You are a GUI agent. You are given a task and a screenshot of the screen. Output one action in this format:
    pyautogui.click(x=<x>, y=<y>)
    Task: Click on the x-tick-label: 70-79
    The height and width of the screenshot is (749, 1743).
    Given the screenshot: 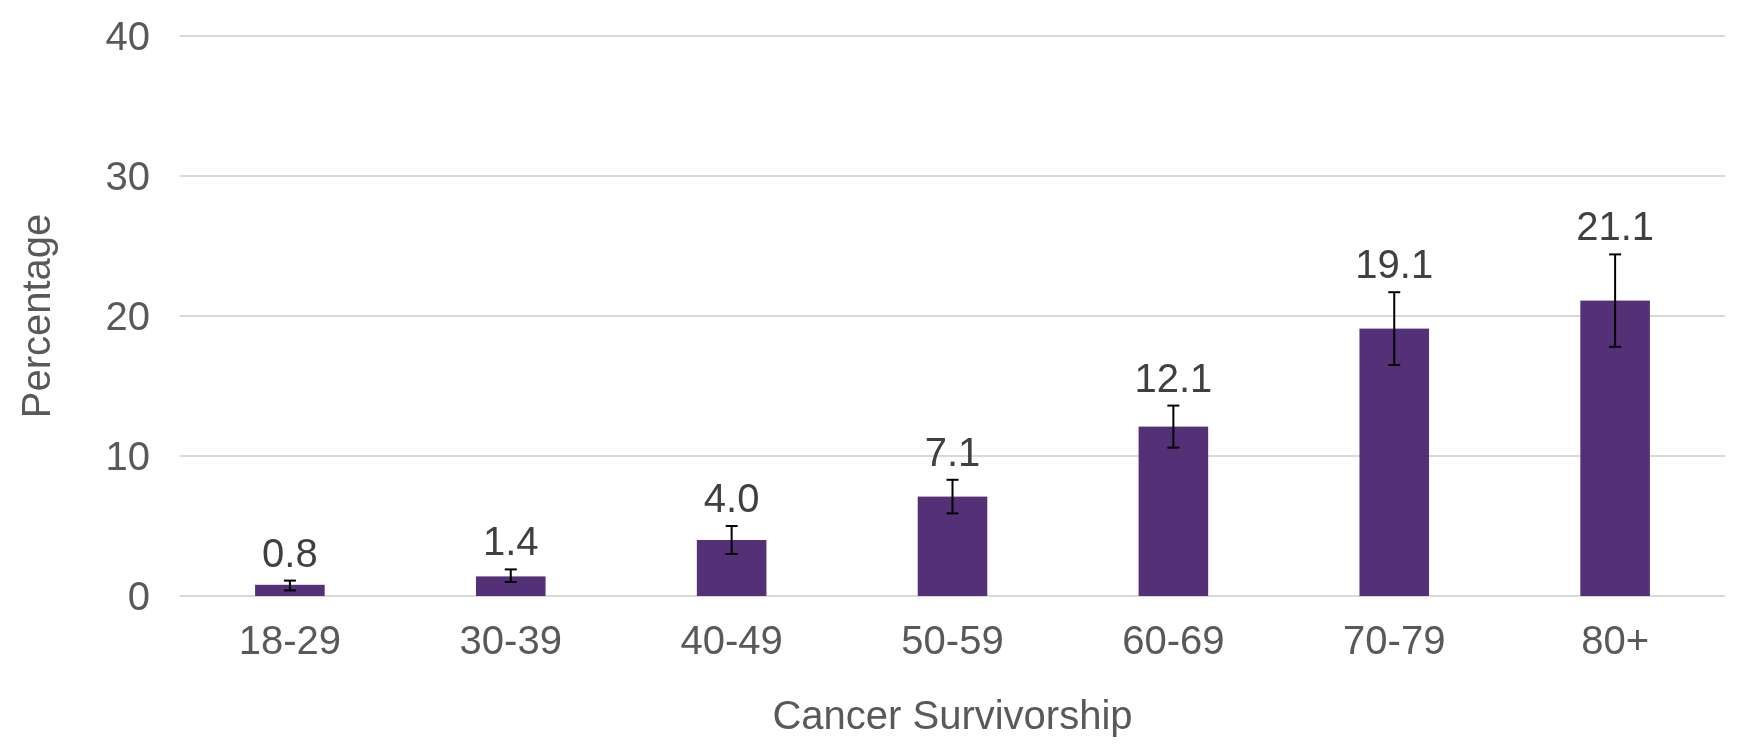 What is the action you would take?
    pyautogui.click(x=1394, y=640)
    